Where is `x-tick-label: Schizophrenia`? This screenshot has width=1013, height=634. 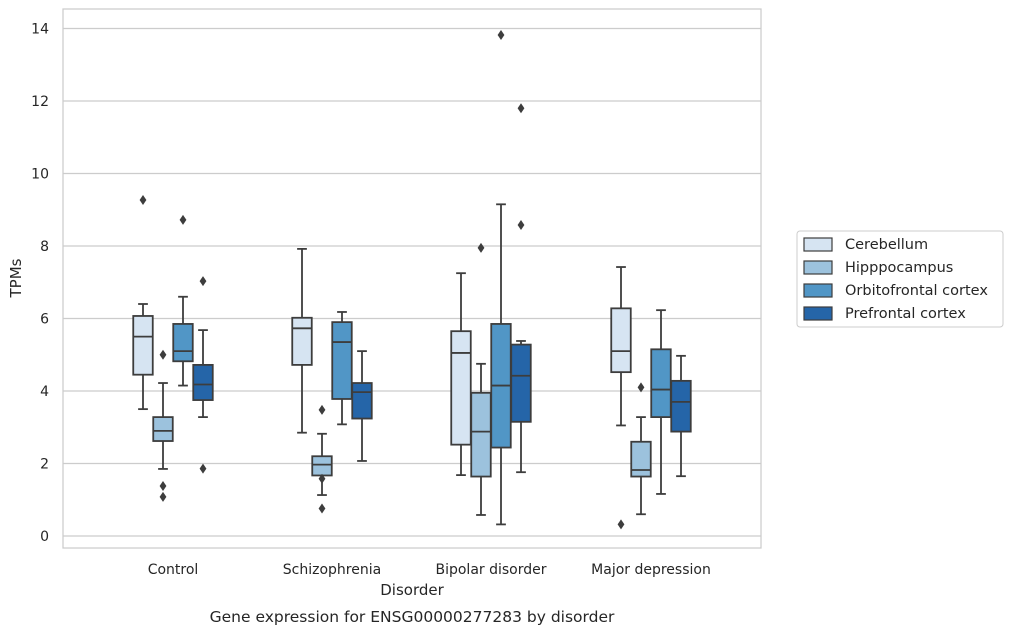
x-tick-label: Schizophrenia is located at coordinates (332, 570).